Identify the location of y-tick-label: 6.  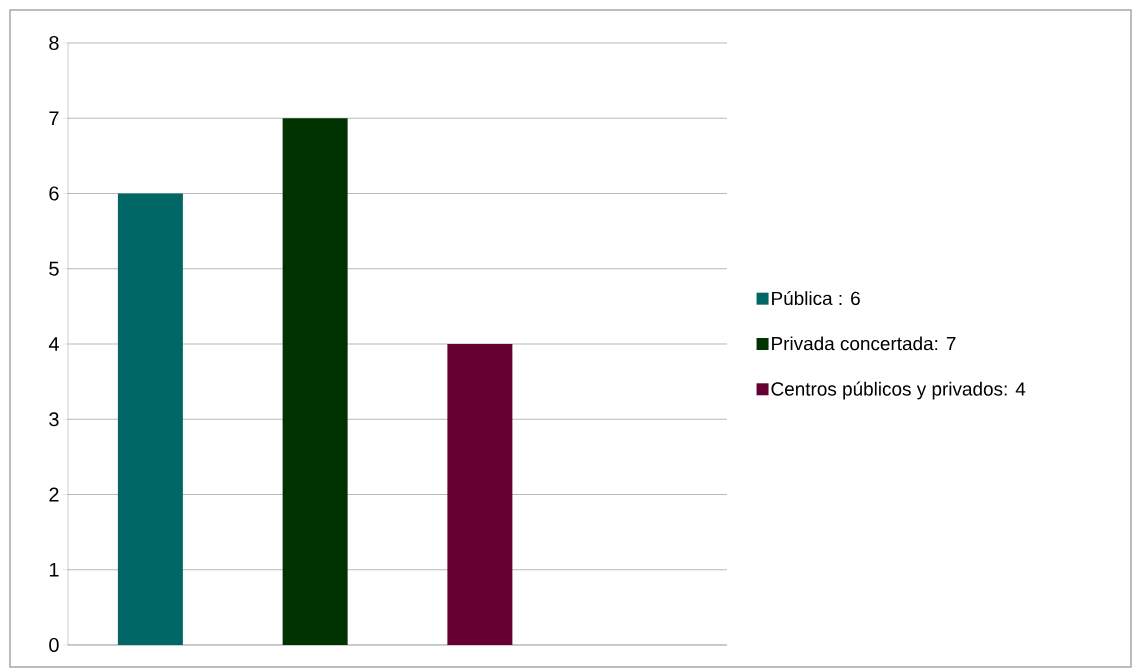
(54, 193).